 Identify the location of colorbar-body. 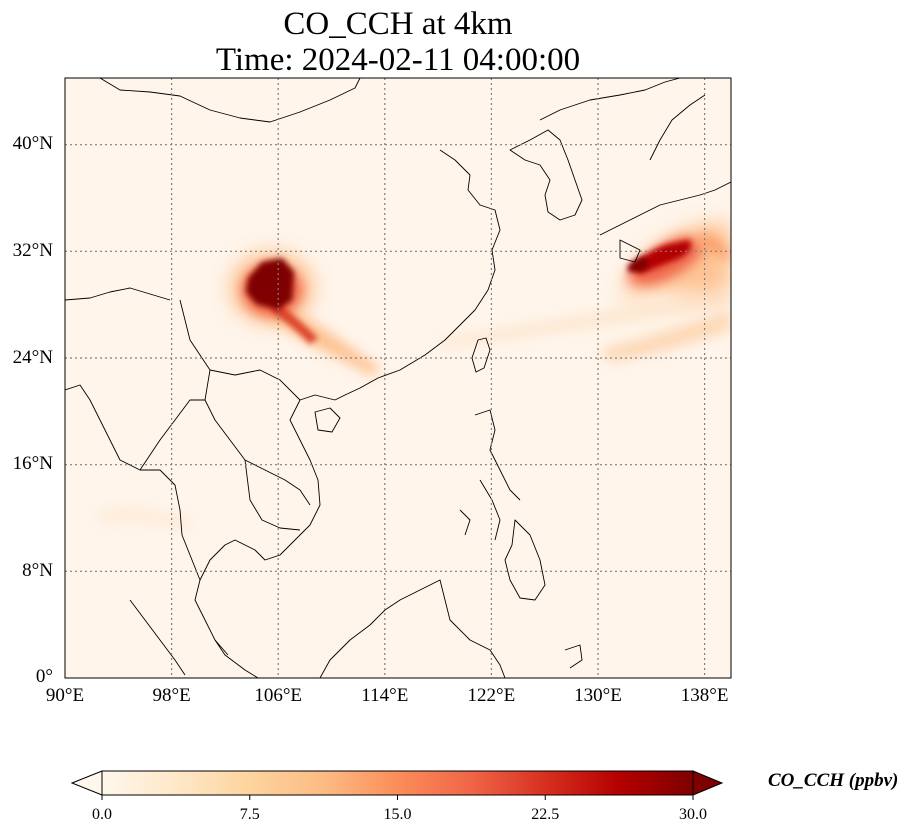
(397, 783).